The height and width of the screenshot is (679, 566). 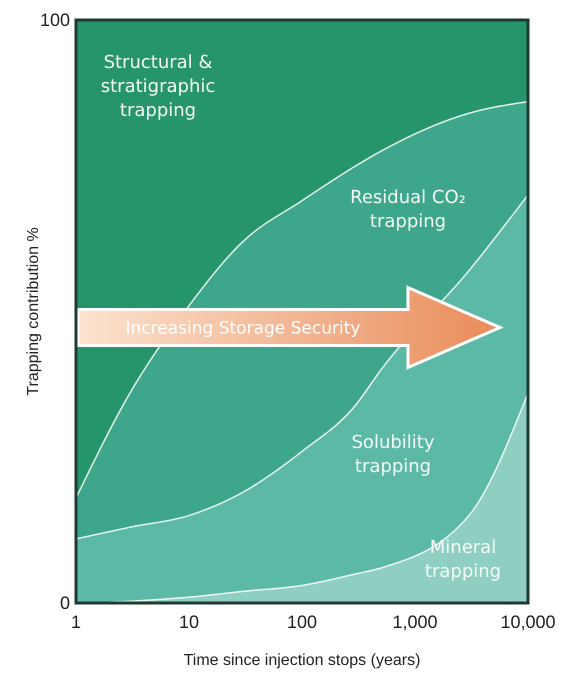 I want to click on series-label: Mineral trapping, so click(x=463, y=559).